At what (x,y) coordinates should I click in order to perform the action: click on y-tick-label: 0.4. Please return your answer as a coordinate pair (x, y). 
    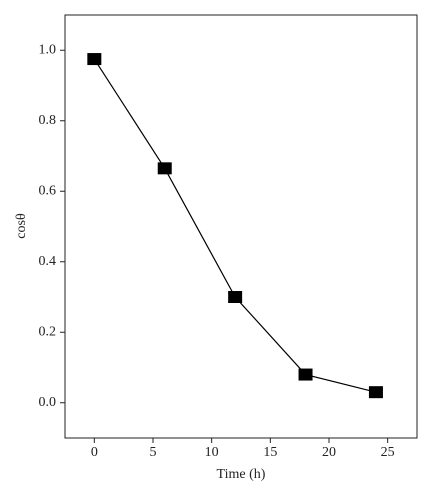
    Looking at the image, I should click on (48, 261).